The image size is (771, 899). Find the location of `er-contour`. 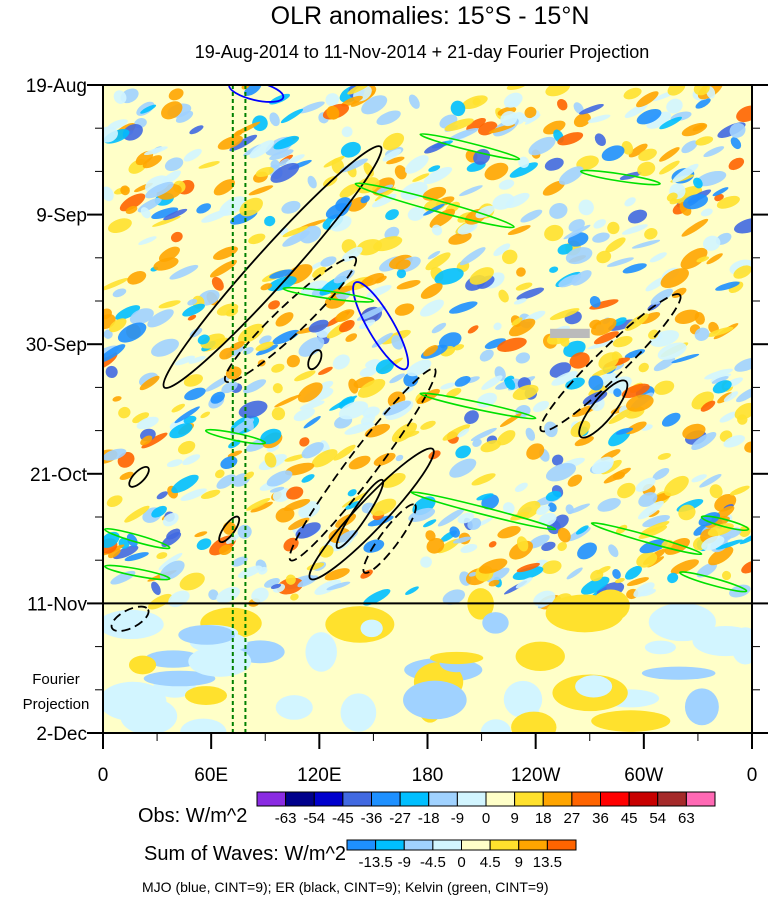

er-contour is located at coordinates (315, 360).